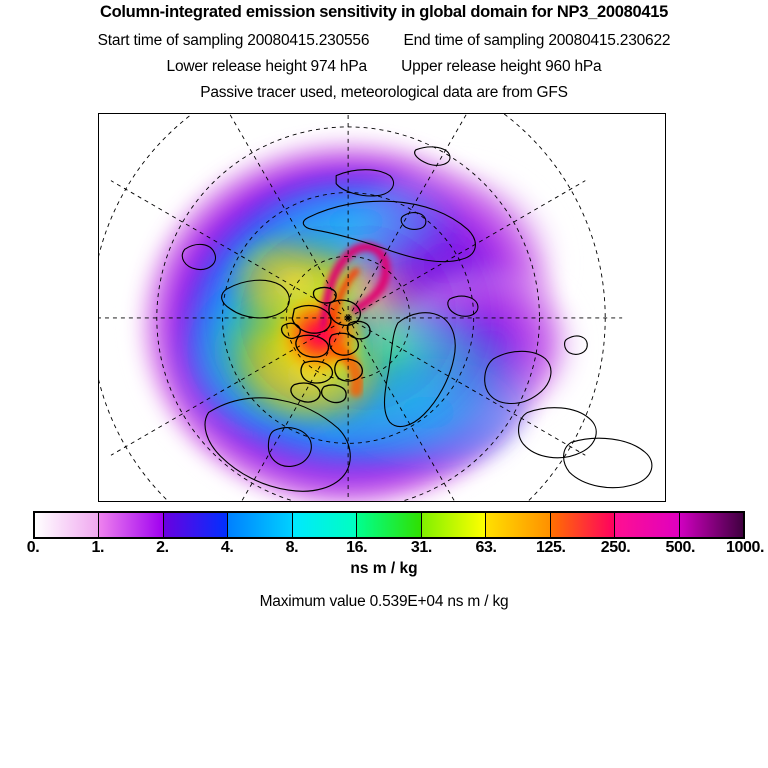 The image size is (768, 768). I want to click on colorbar-tick-1: 1., so click(97, 547).